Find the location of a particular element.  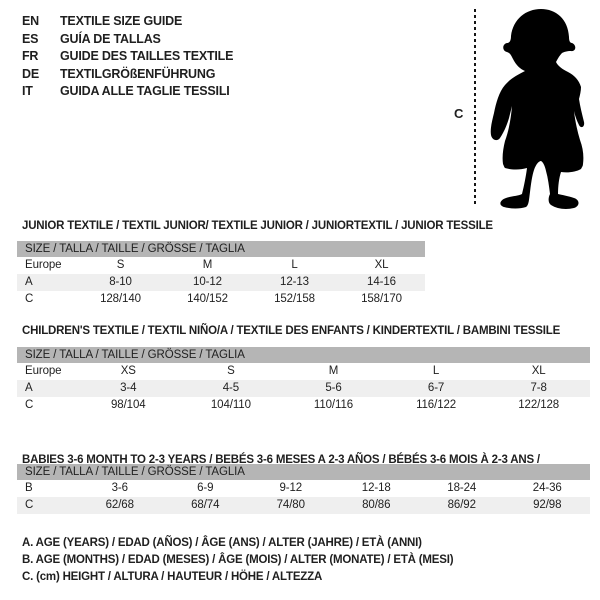

height-cell: 140/152 is located at coordinates (207, 299).